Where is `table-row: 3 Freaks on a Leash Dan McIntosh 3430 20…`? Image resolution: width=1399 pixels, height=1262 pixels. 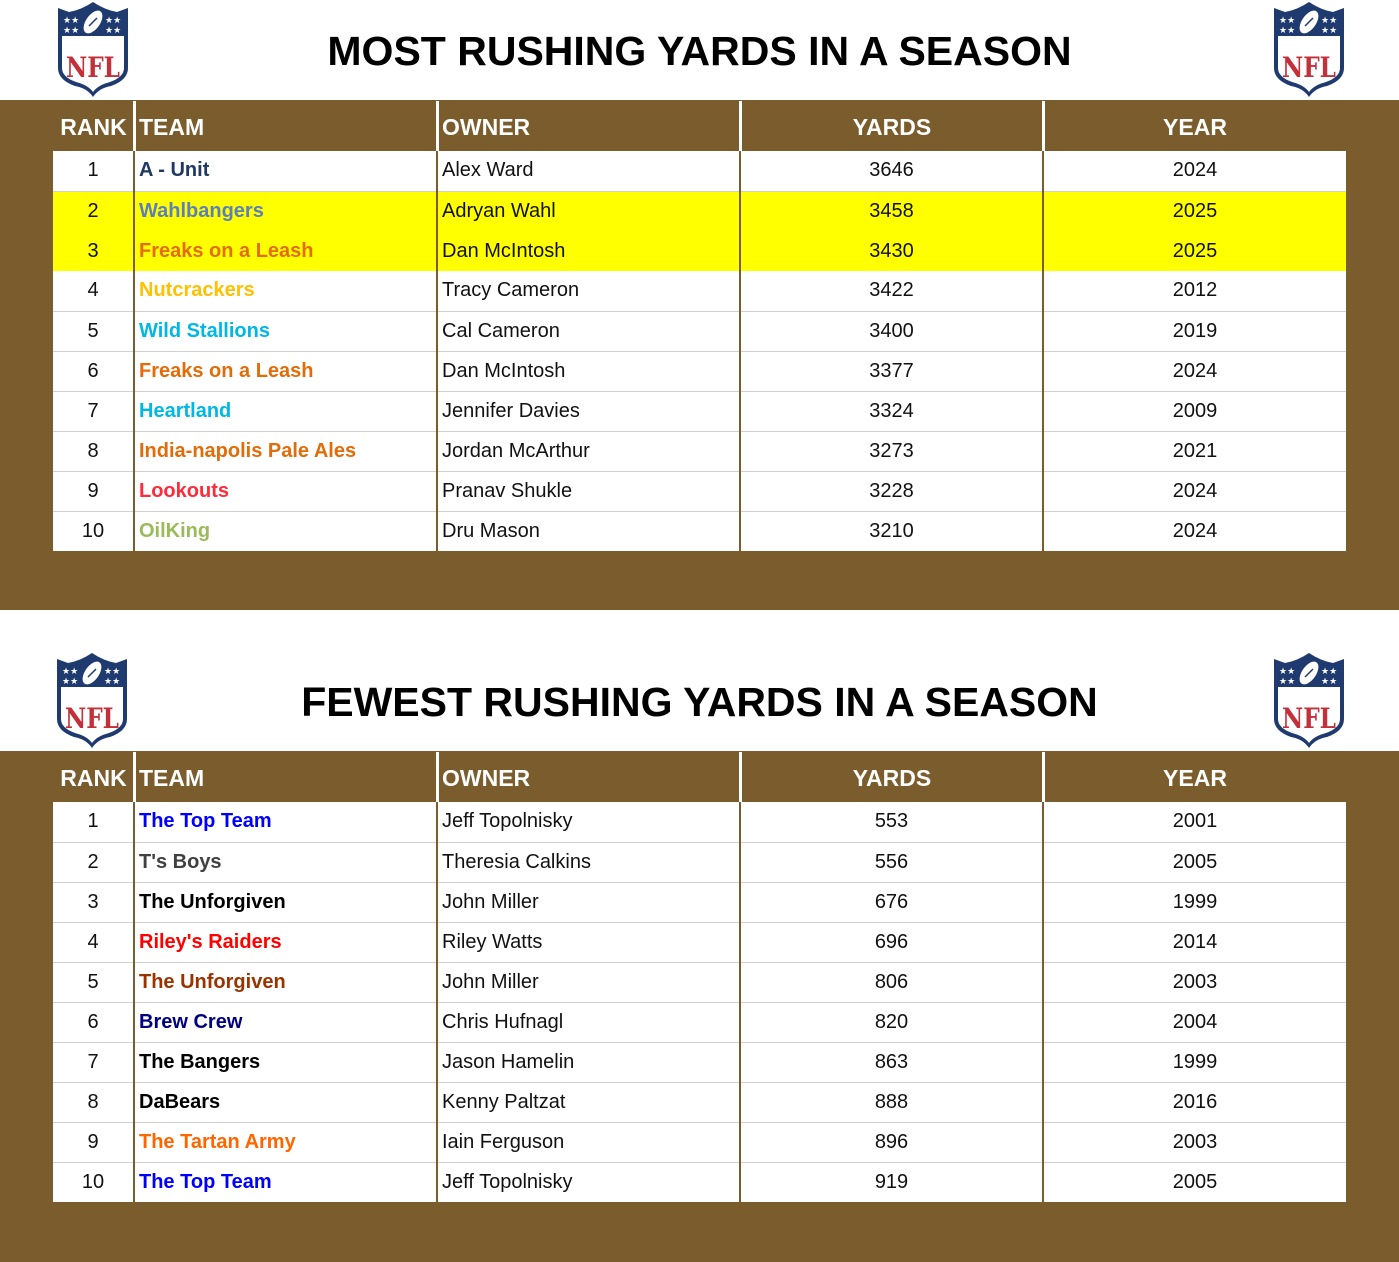 table-row: 3 Freaks on a Leash Dan McIntosh 3430 20… is located at coordinates (699, 251).